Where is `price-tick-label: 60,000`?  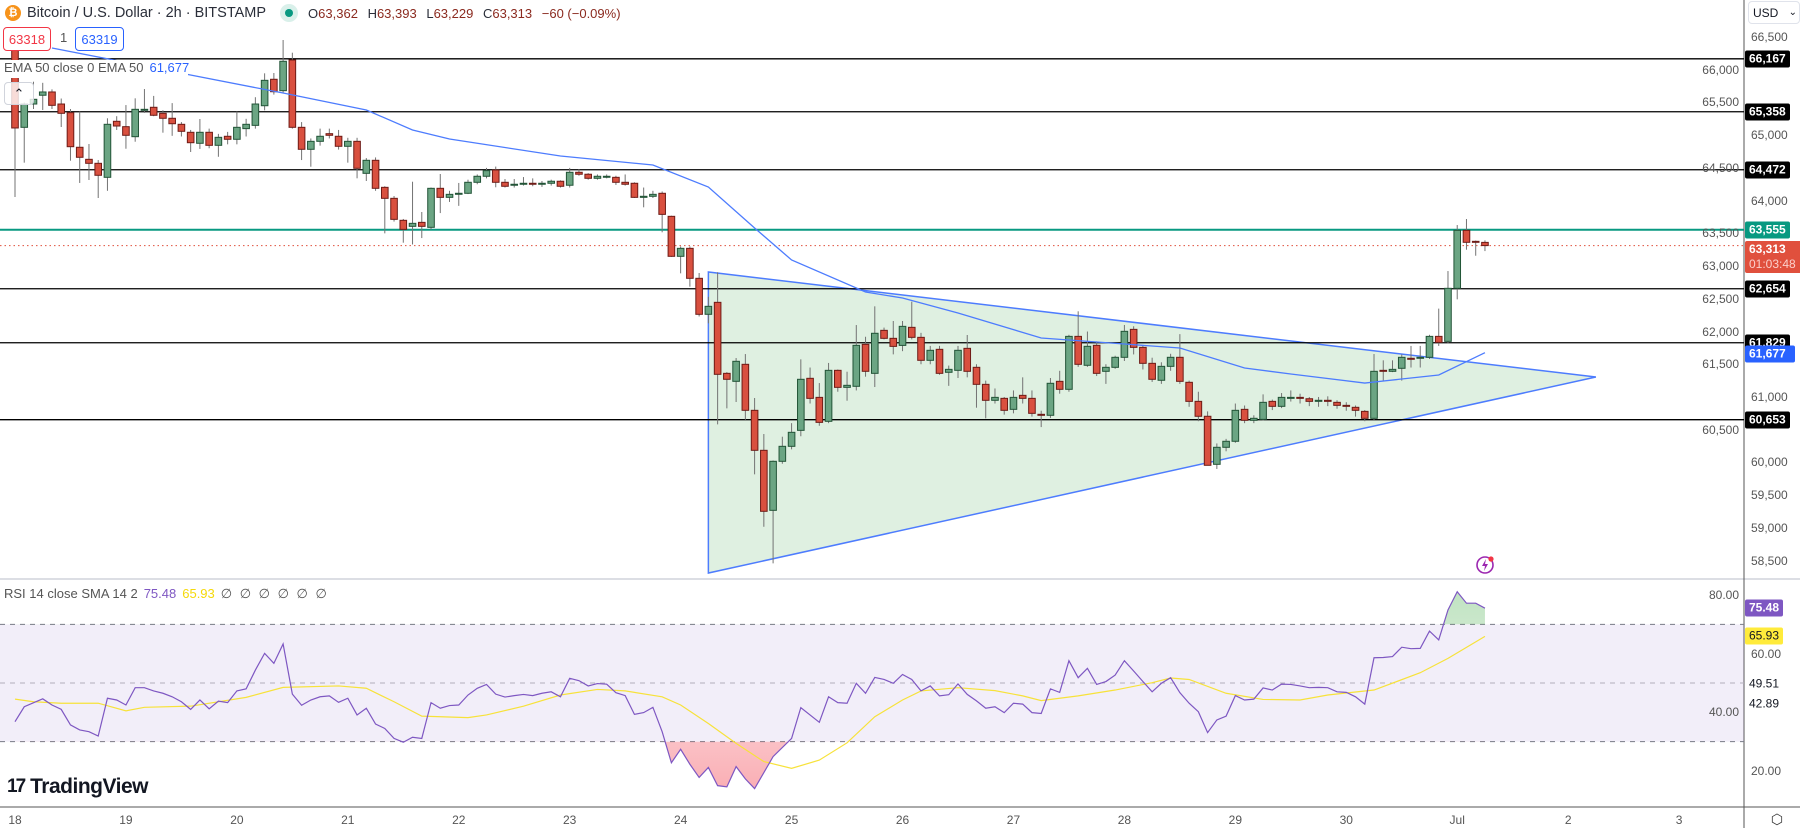
price-tick-label: 60,000 is located at coordinates (1769, 462).